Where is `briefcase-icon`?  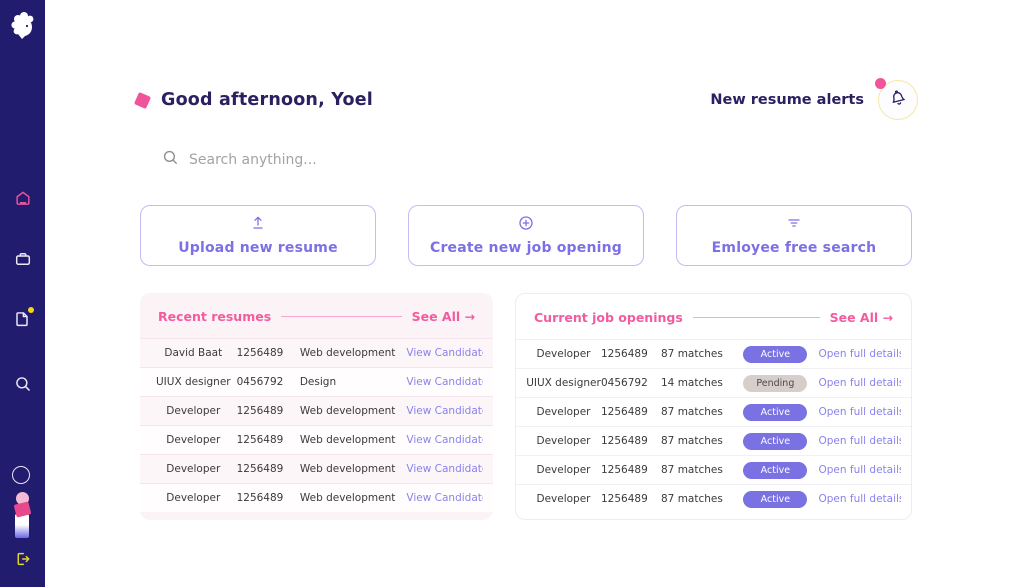 briefcase-icon is located at coordinates (23, 259).